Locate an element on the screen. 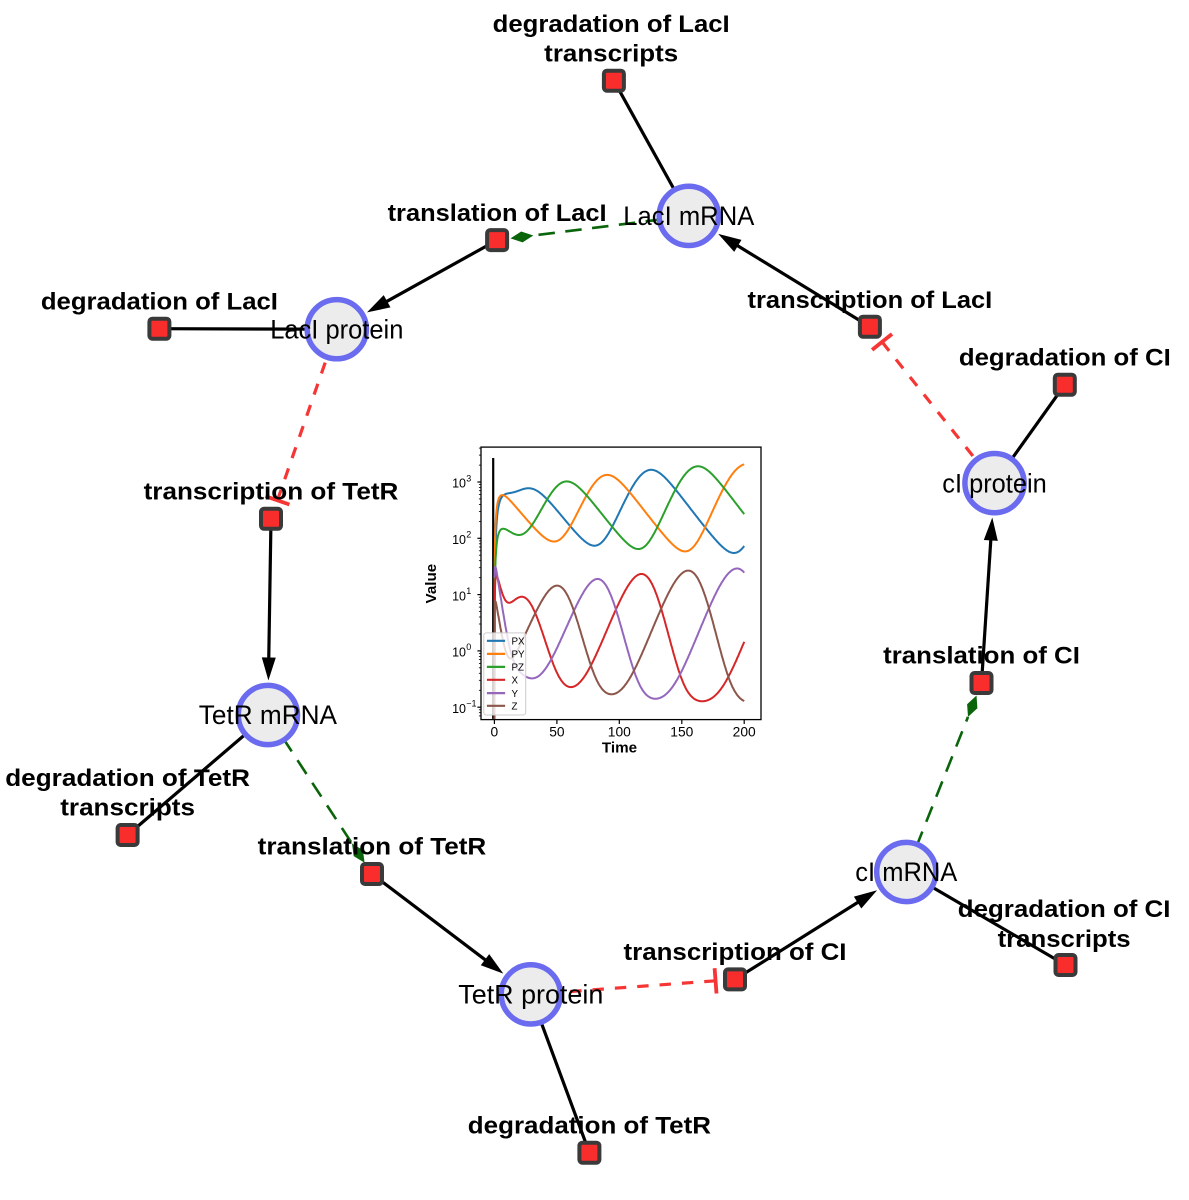 This screenshot has width=1189, height=1200. svg-text: PY is located at coordinates (519, 655).